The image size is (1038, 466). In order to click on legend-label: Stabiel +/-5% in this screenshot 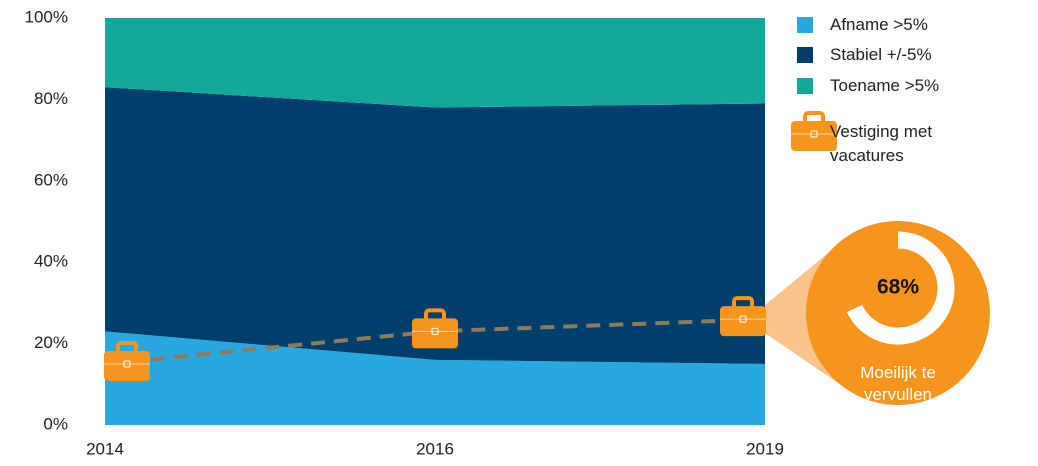, I will do `click(881, 54)`.